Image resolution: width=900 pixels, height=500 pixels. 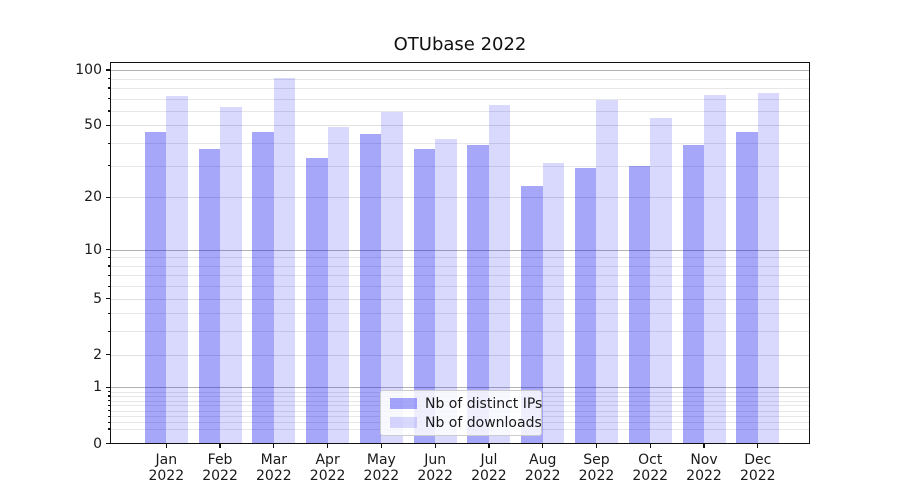 I want to click on legend-entry-distinct-ips: Nb of distinct IPs, so click(x=462, y=403).